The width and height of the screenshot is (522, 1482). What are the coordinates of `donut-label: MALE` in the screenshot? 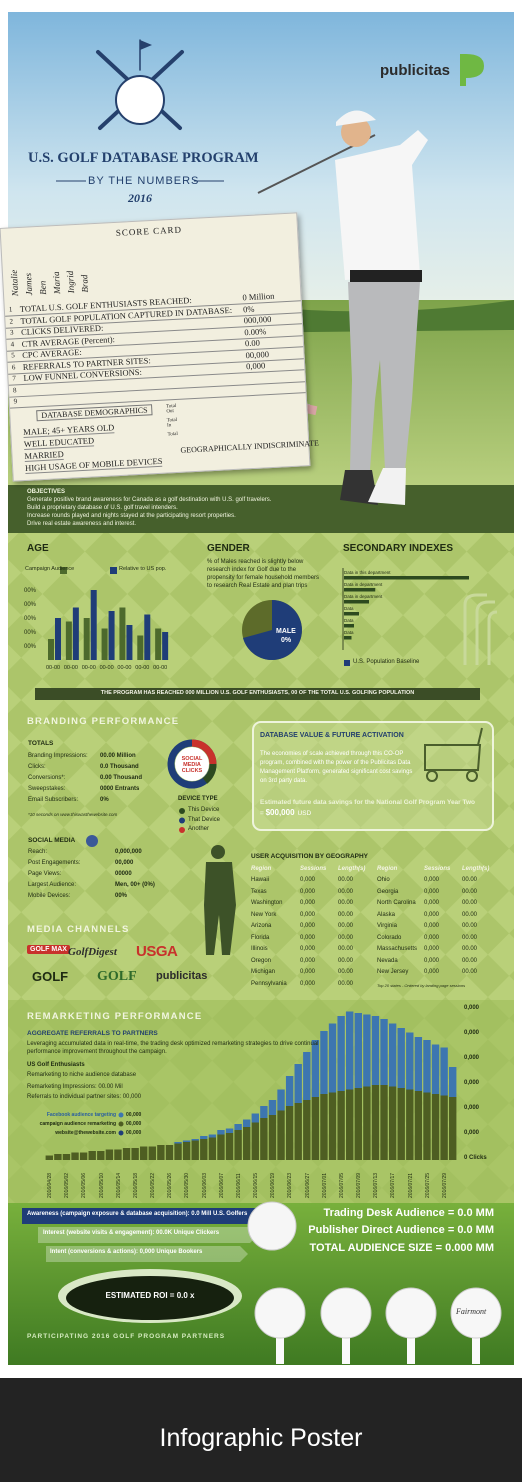 It's located at (286, 631).